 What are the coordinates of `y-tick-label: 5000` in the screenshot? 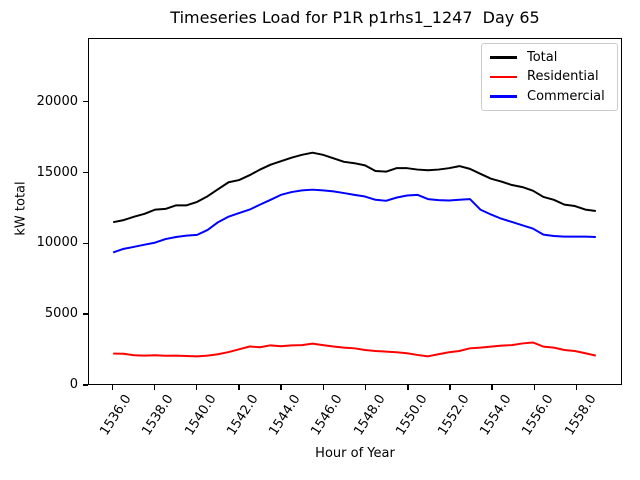 It's located at (61, 314).